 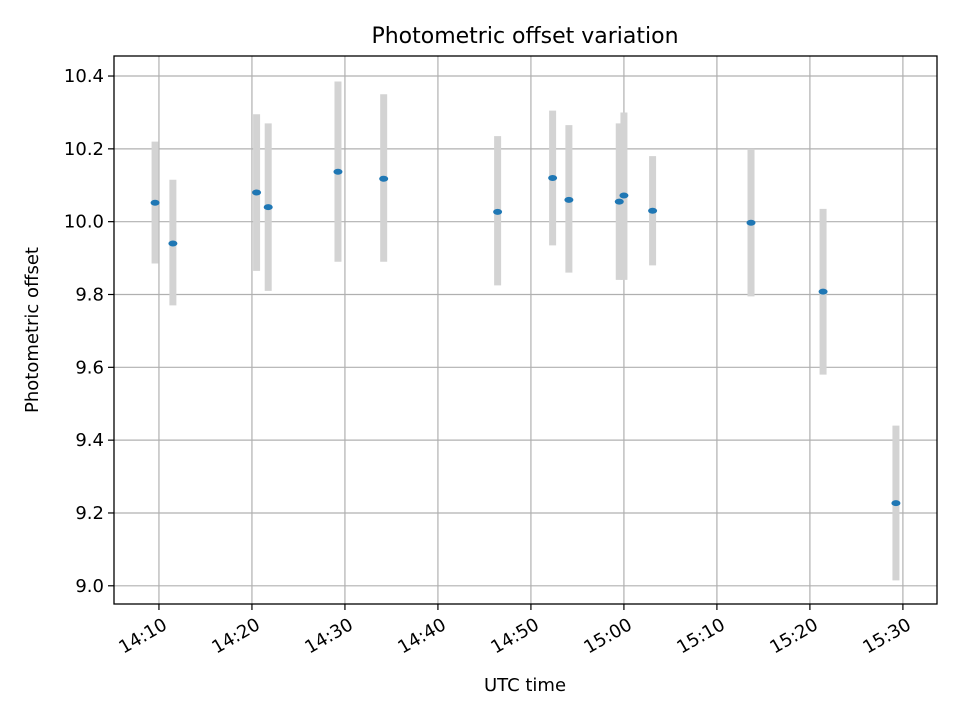 What do you see at coordinates (524, 36) in the screenshot?
I see `chart-title: Photometric offset variation` at bounding box center [524, 36].